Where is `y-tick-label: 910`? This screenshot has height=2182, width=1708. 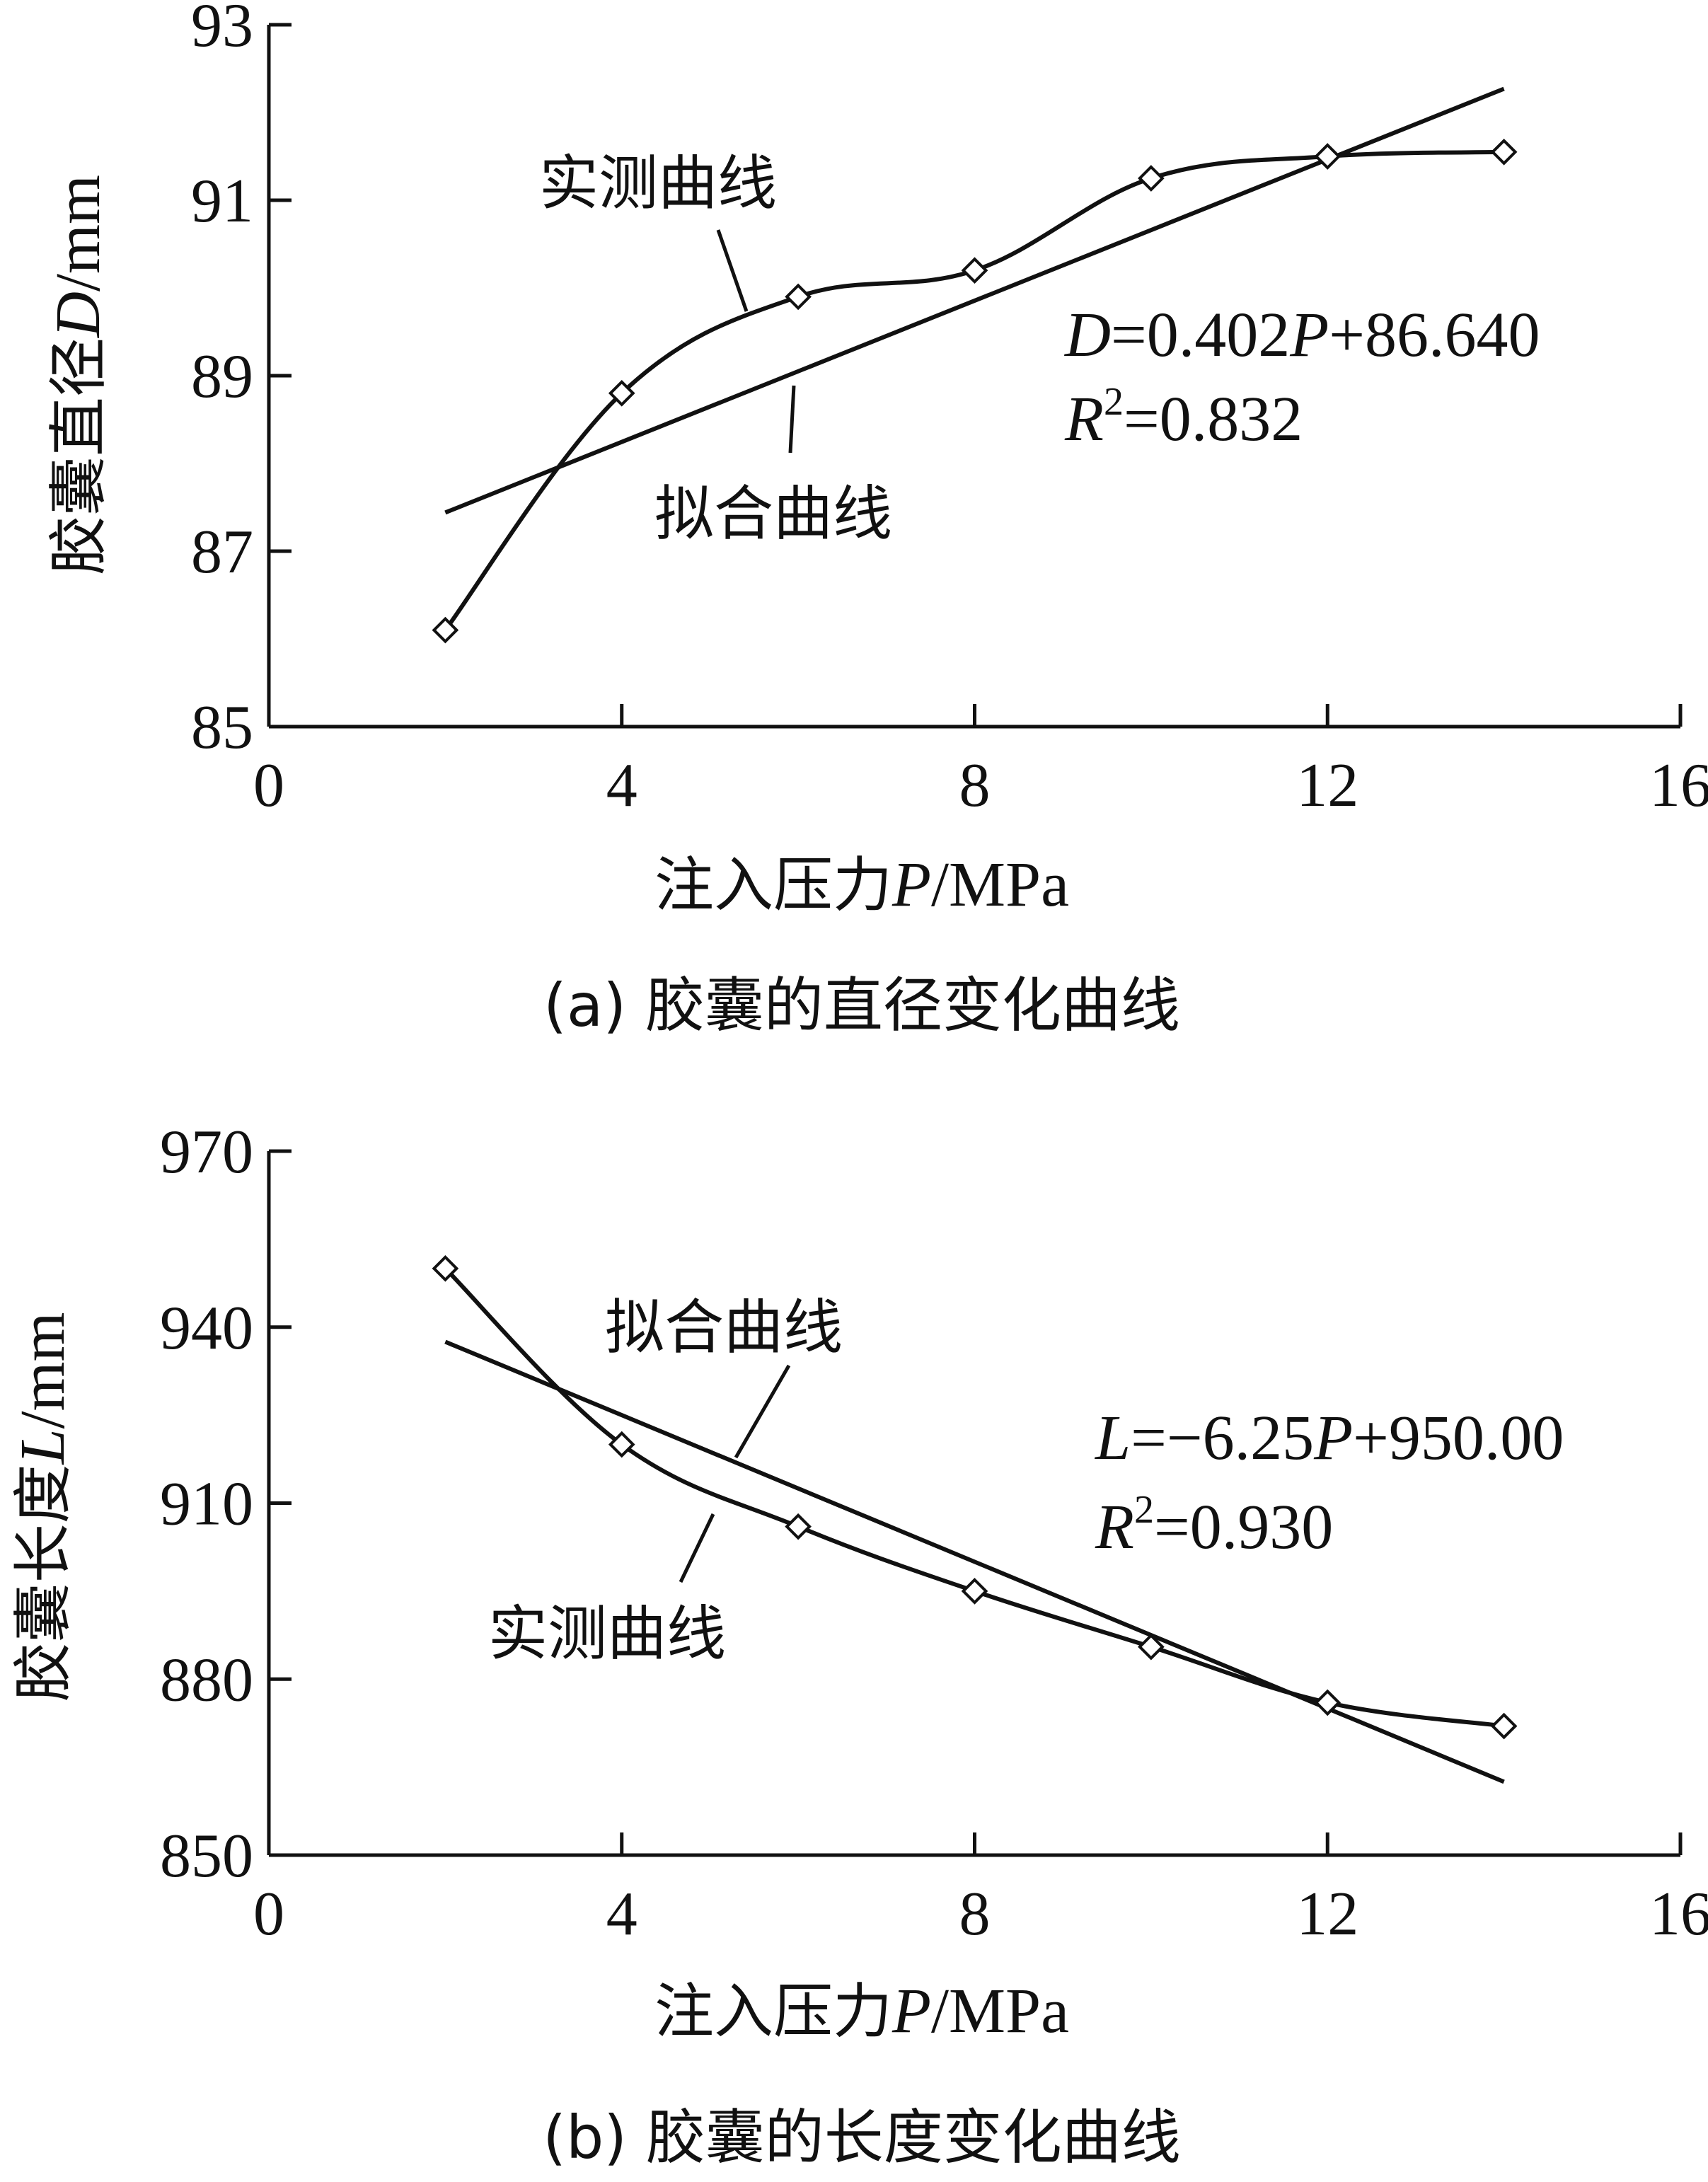 y-tick-label: 910 is located at coordinates (206, 1504).